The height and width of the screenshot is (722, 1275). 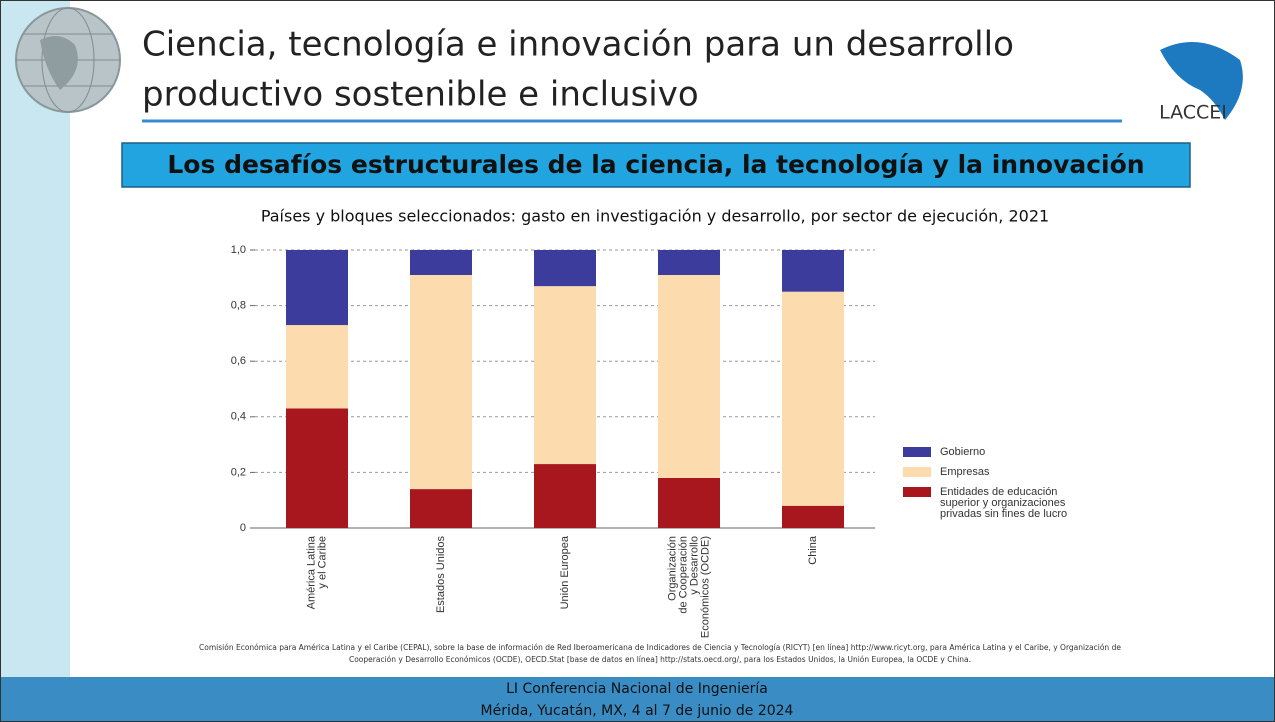 I want to click on y-tick-label: 0,8, so click(x=238, y=306).